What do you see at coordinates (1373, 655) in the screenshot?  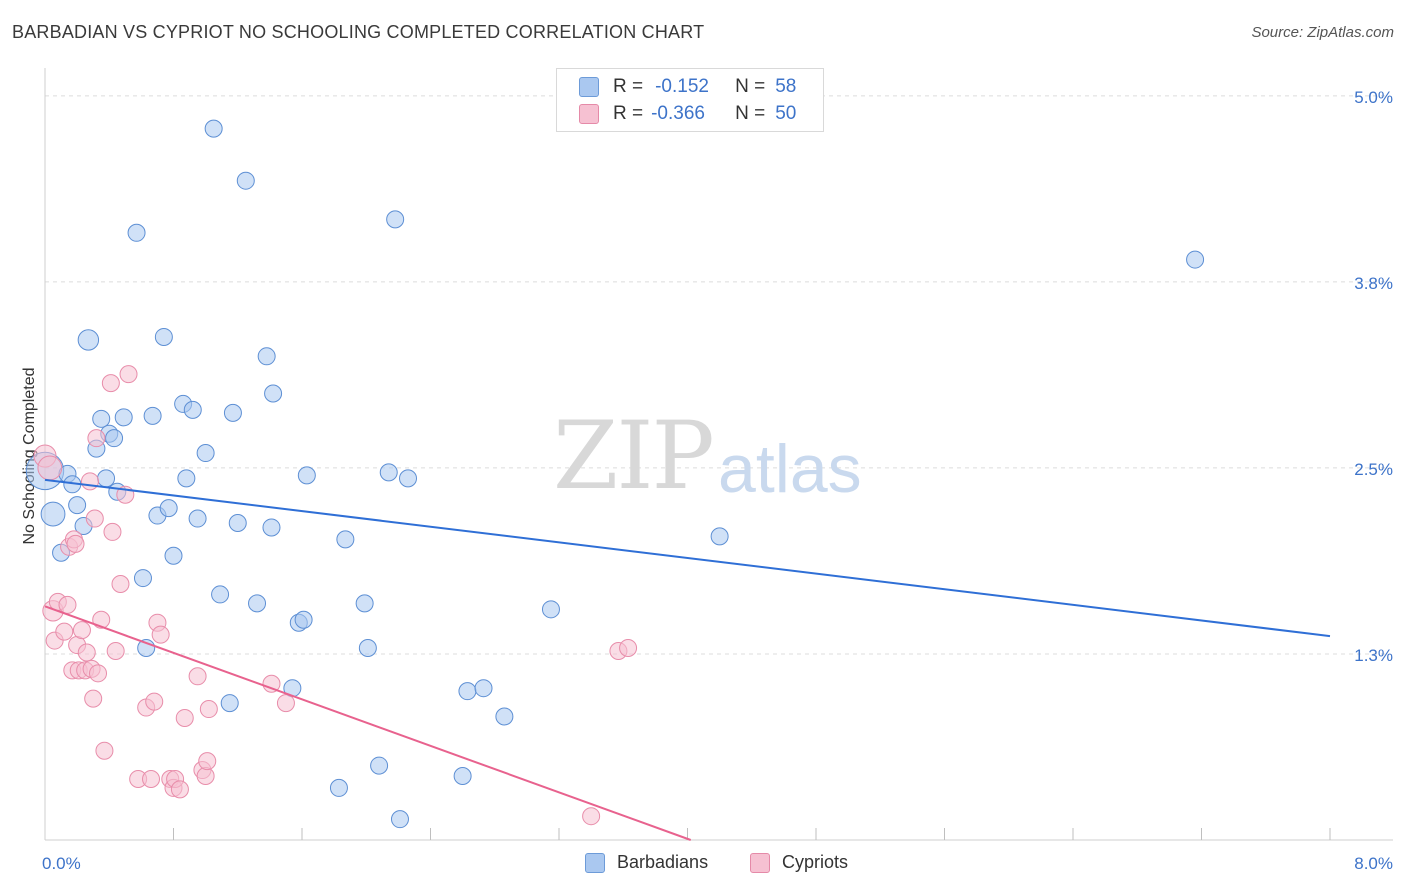 I see `y-tick-label: 1.3%` at bounding box center [1373, 655].